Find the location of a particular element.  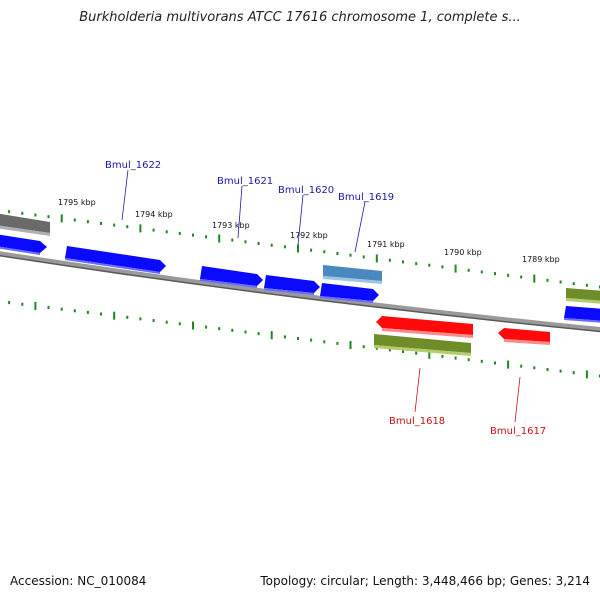

tick-label: 1793 kbp is located at coordinates (231, 225).